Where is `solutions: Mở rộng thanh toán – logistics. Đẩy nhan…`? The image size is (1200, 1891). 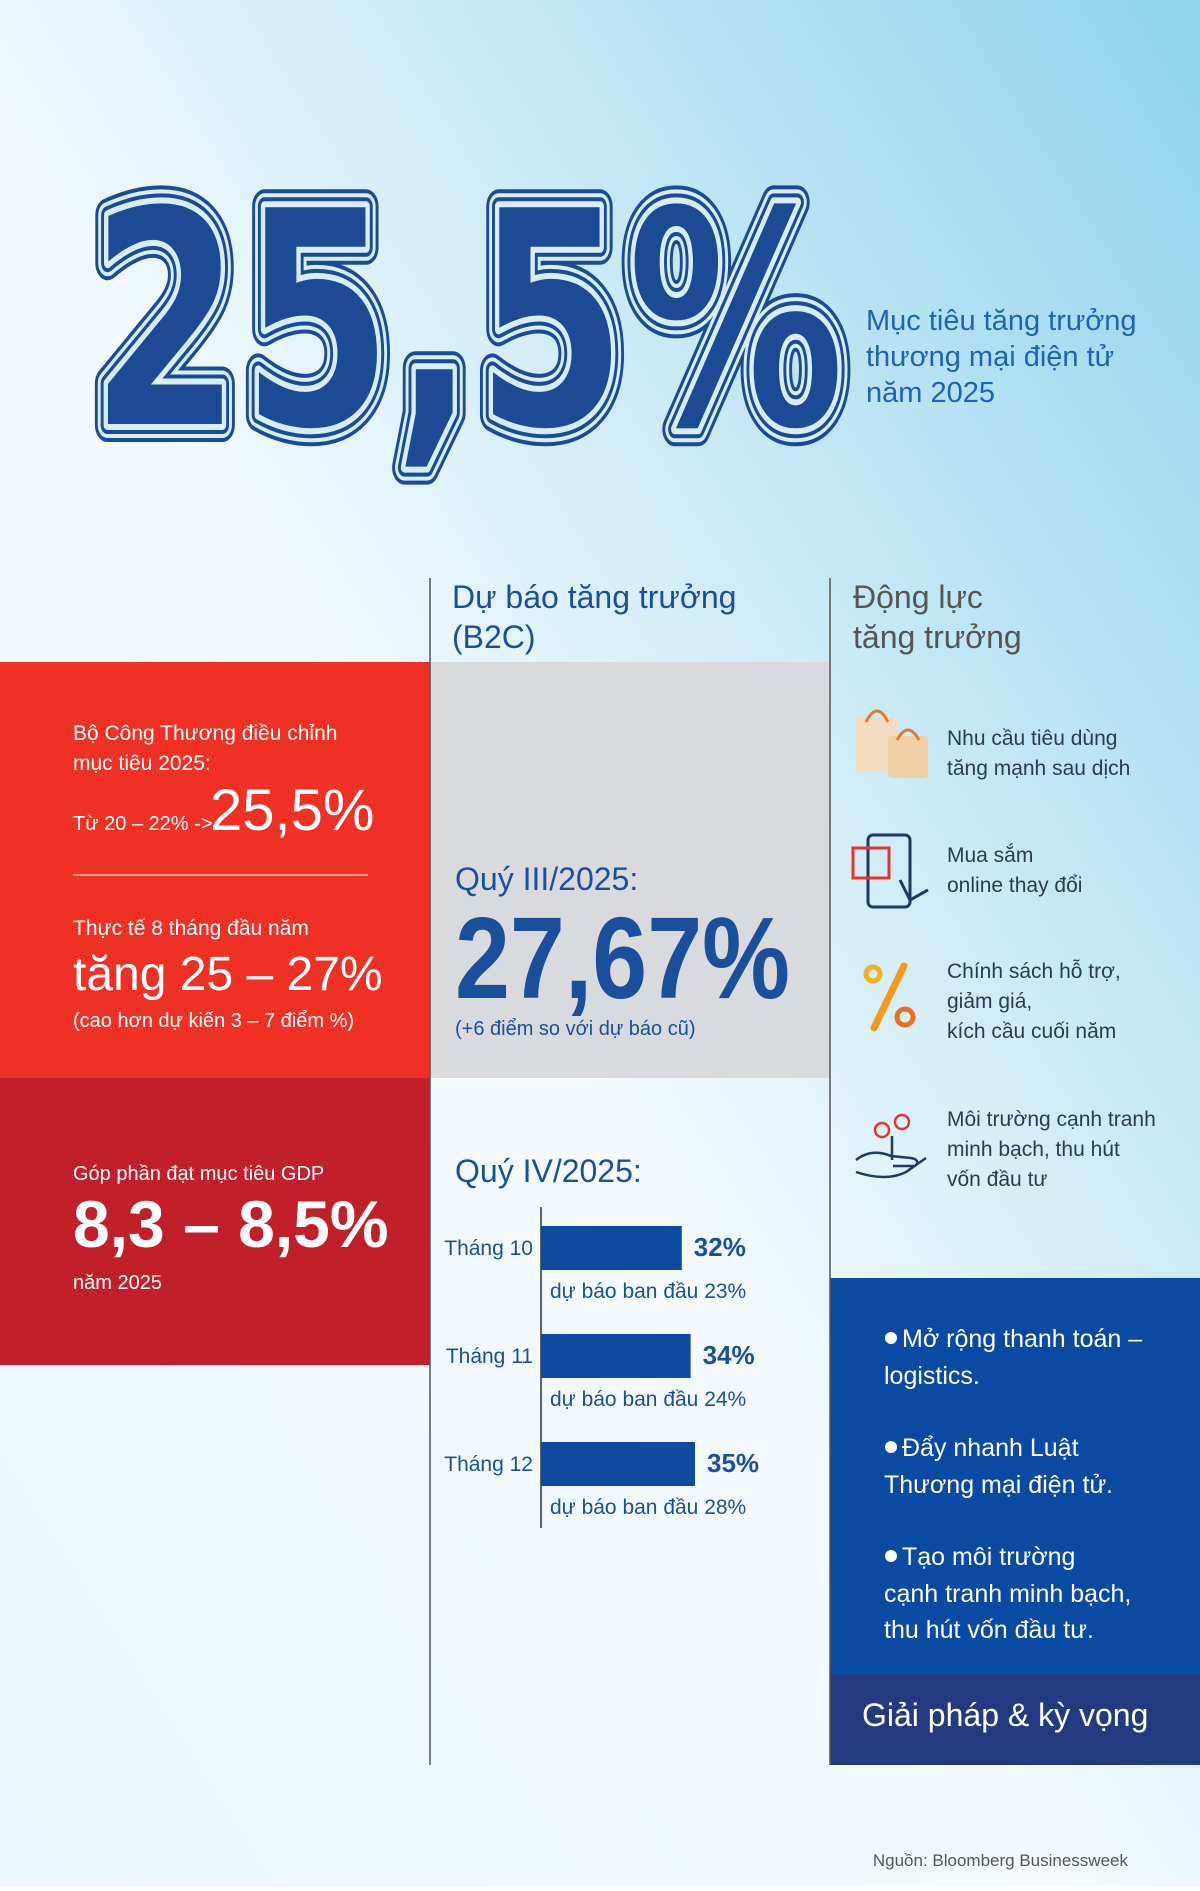 solutions: Mở rộng thanh toán – logistics. Đẩy nhan… is located at coordinates (1005, 1529).